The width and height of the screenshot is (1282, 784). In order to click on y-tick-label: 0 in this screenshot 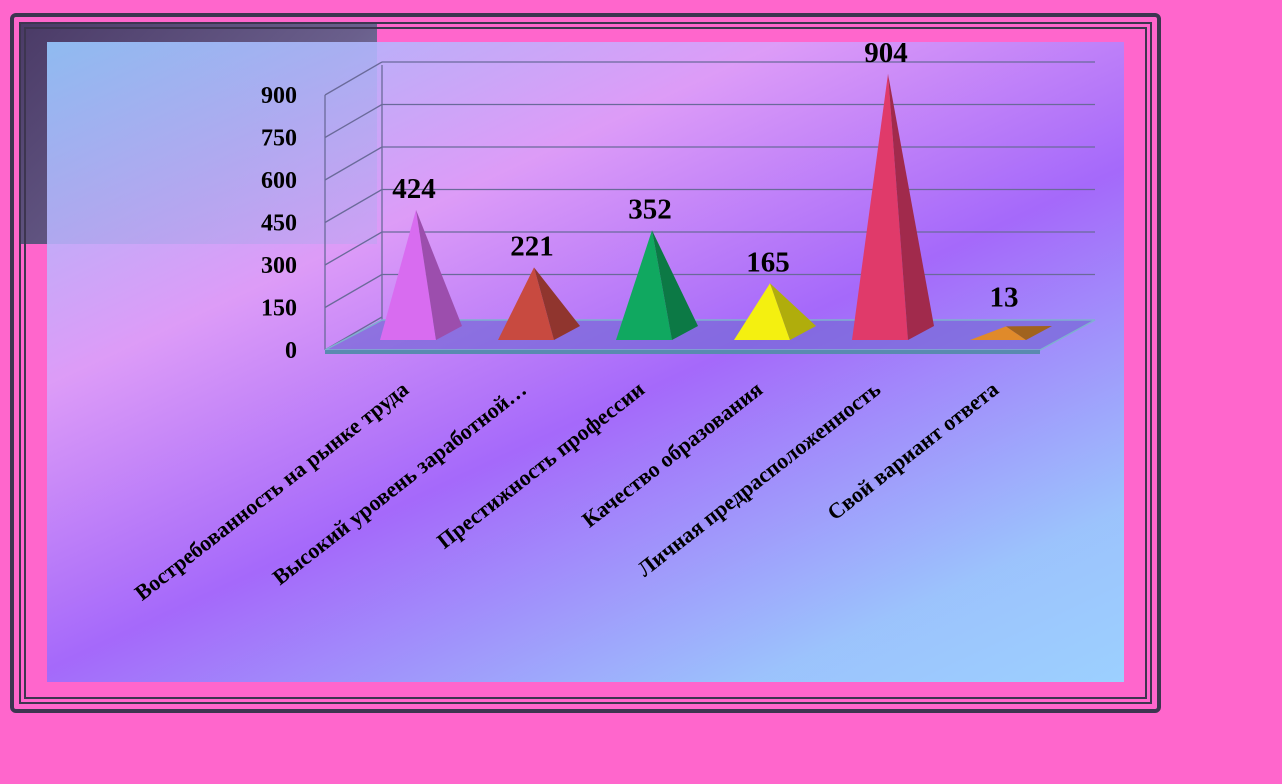, I will do `click(291, 351)`.